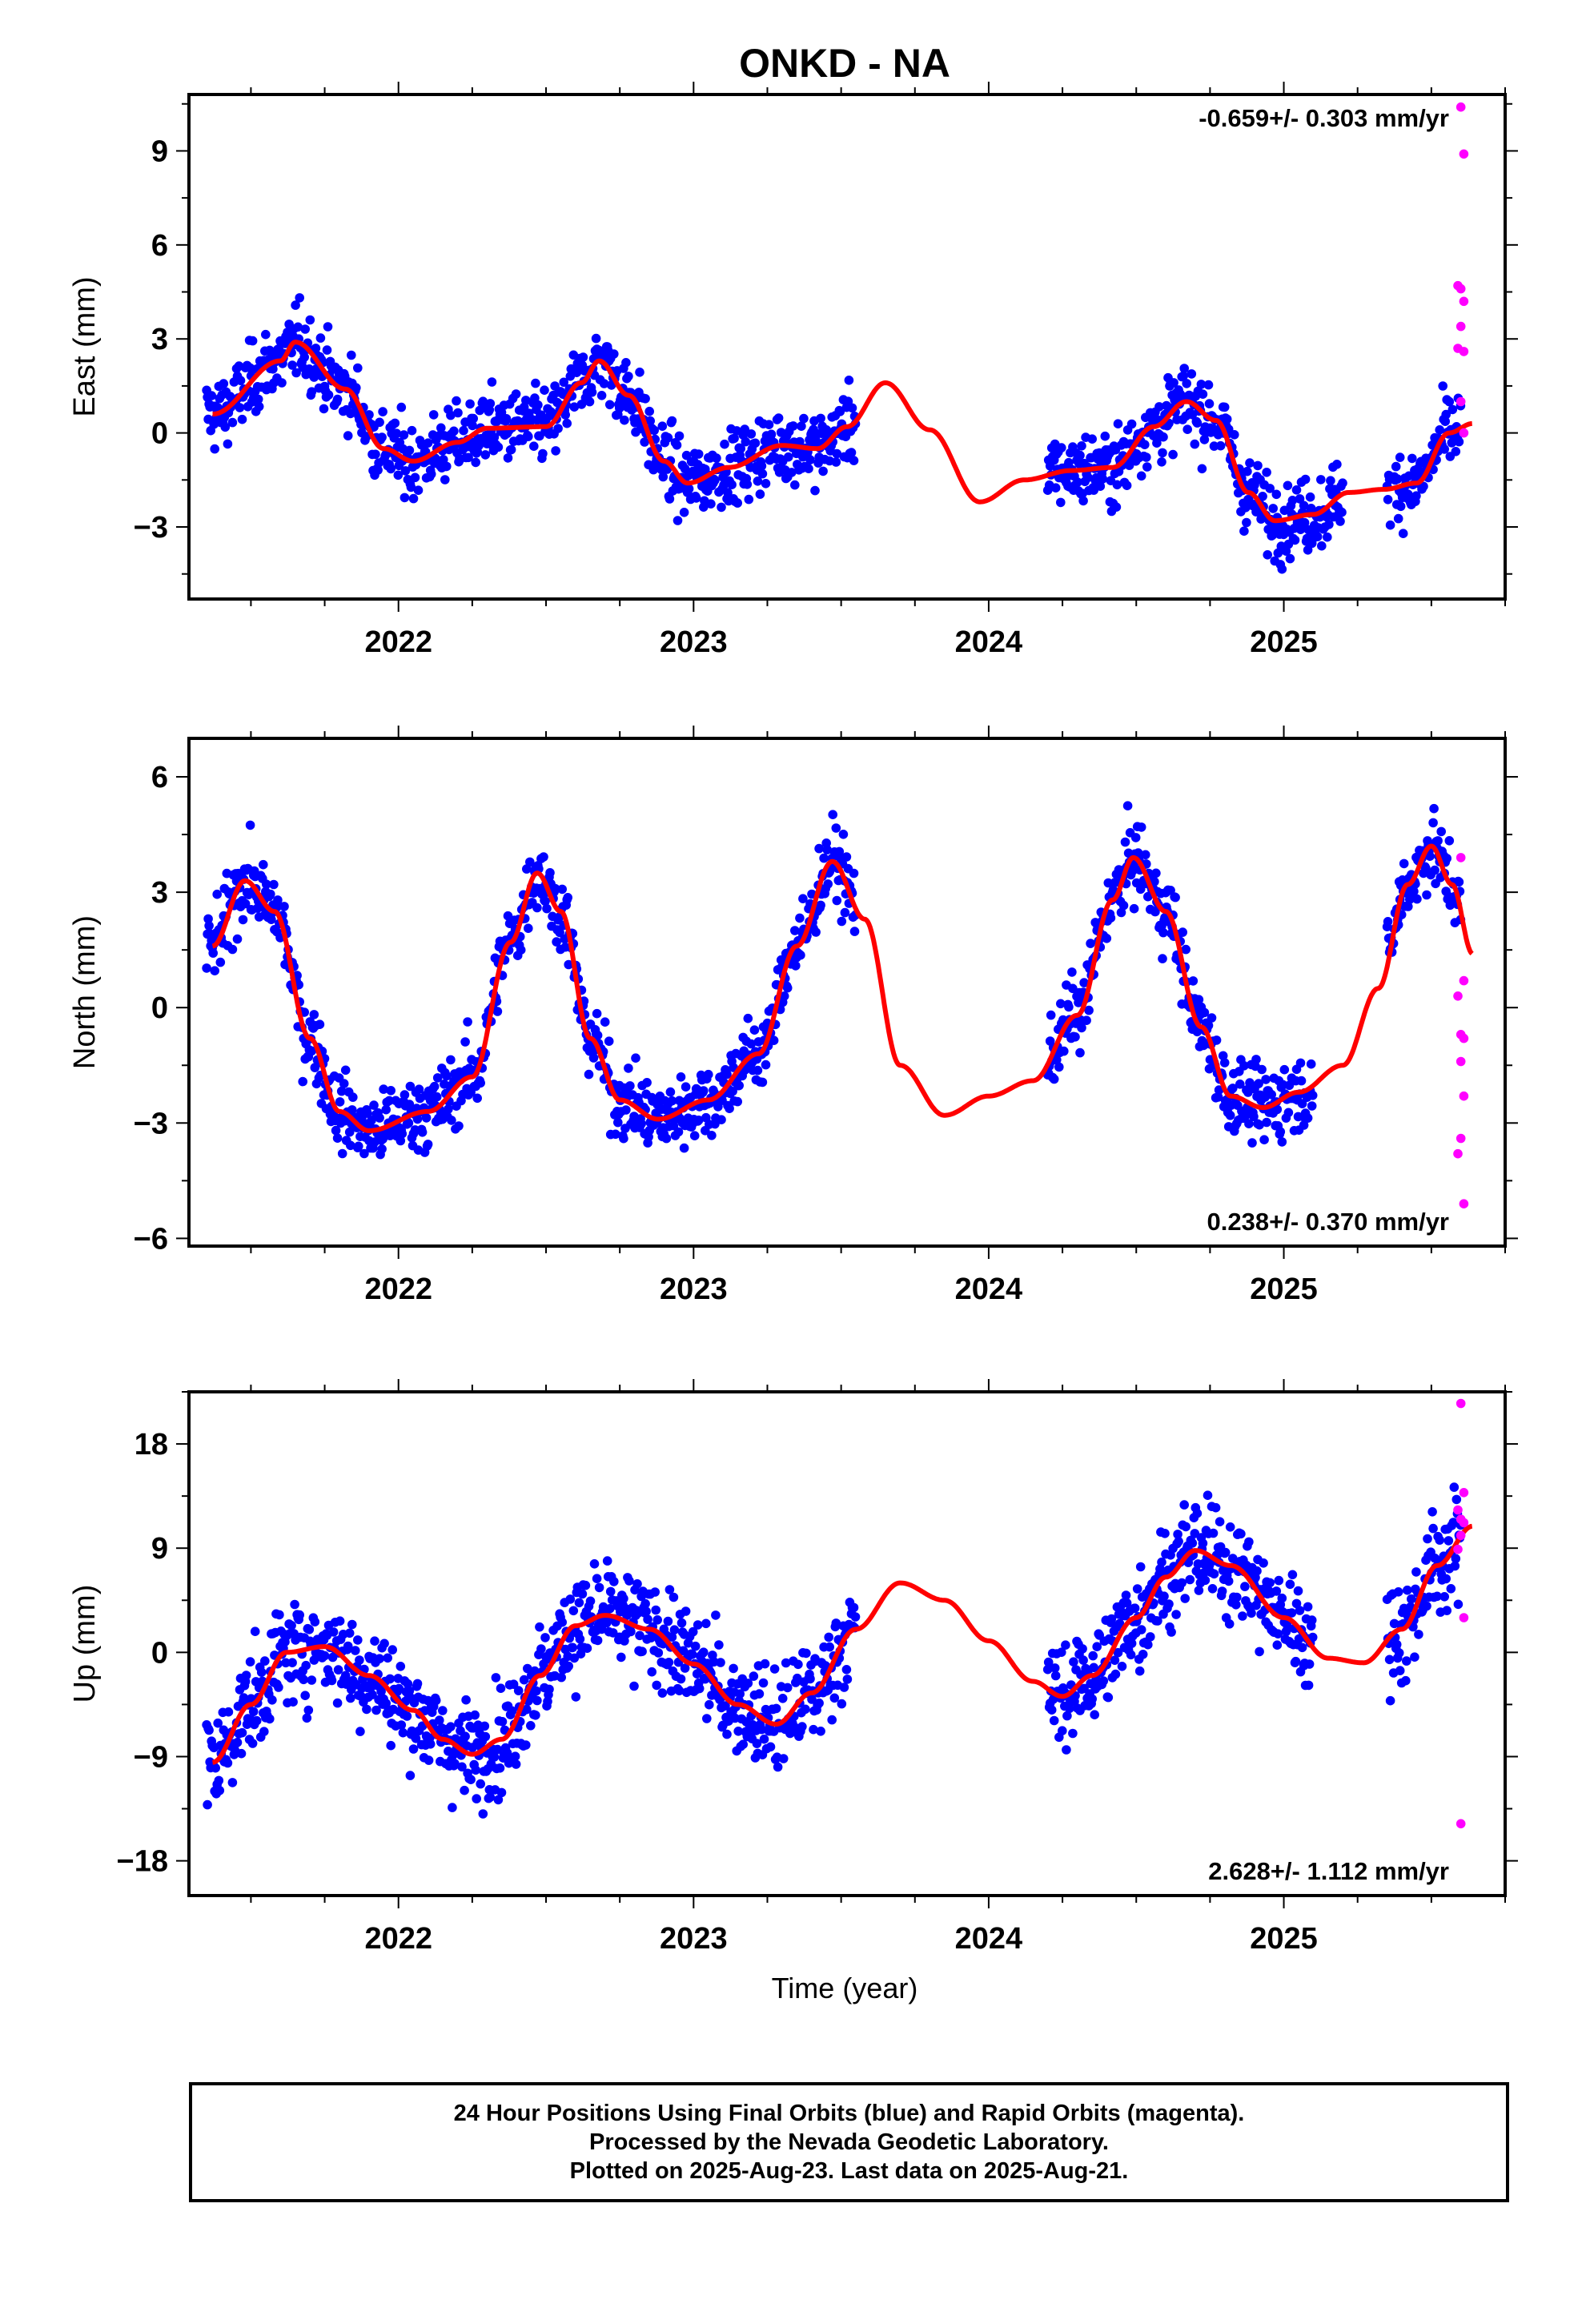 The width and height of the screenshot is (1582, 2324). Describe the element at coordinates (1284, 1289) in the screenshot. I see `x-tick-label: 2025` at that location.